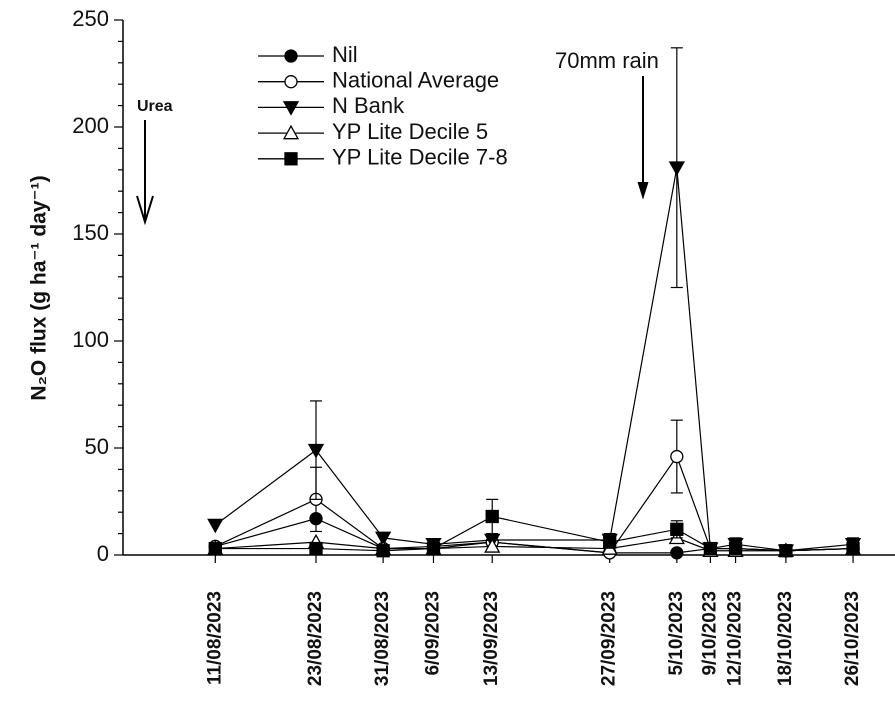  Describe the element at coordinates (415, 80) in the screenshot. I see `legend-label: National Average` at that location.